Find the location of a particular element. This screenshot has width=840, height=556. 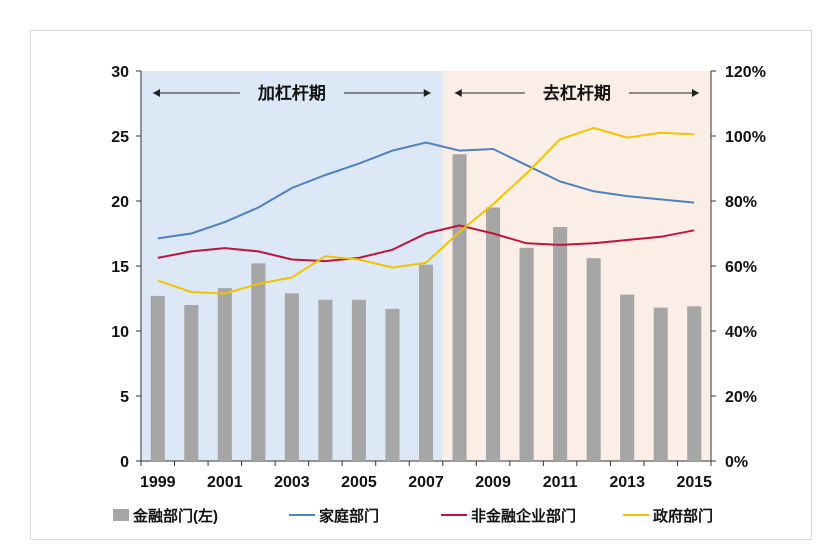

bar-1999 is located at coordinates (157, 378).